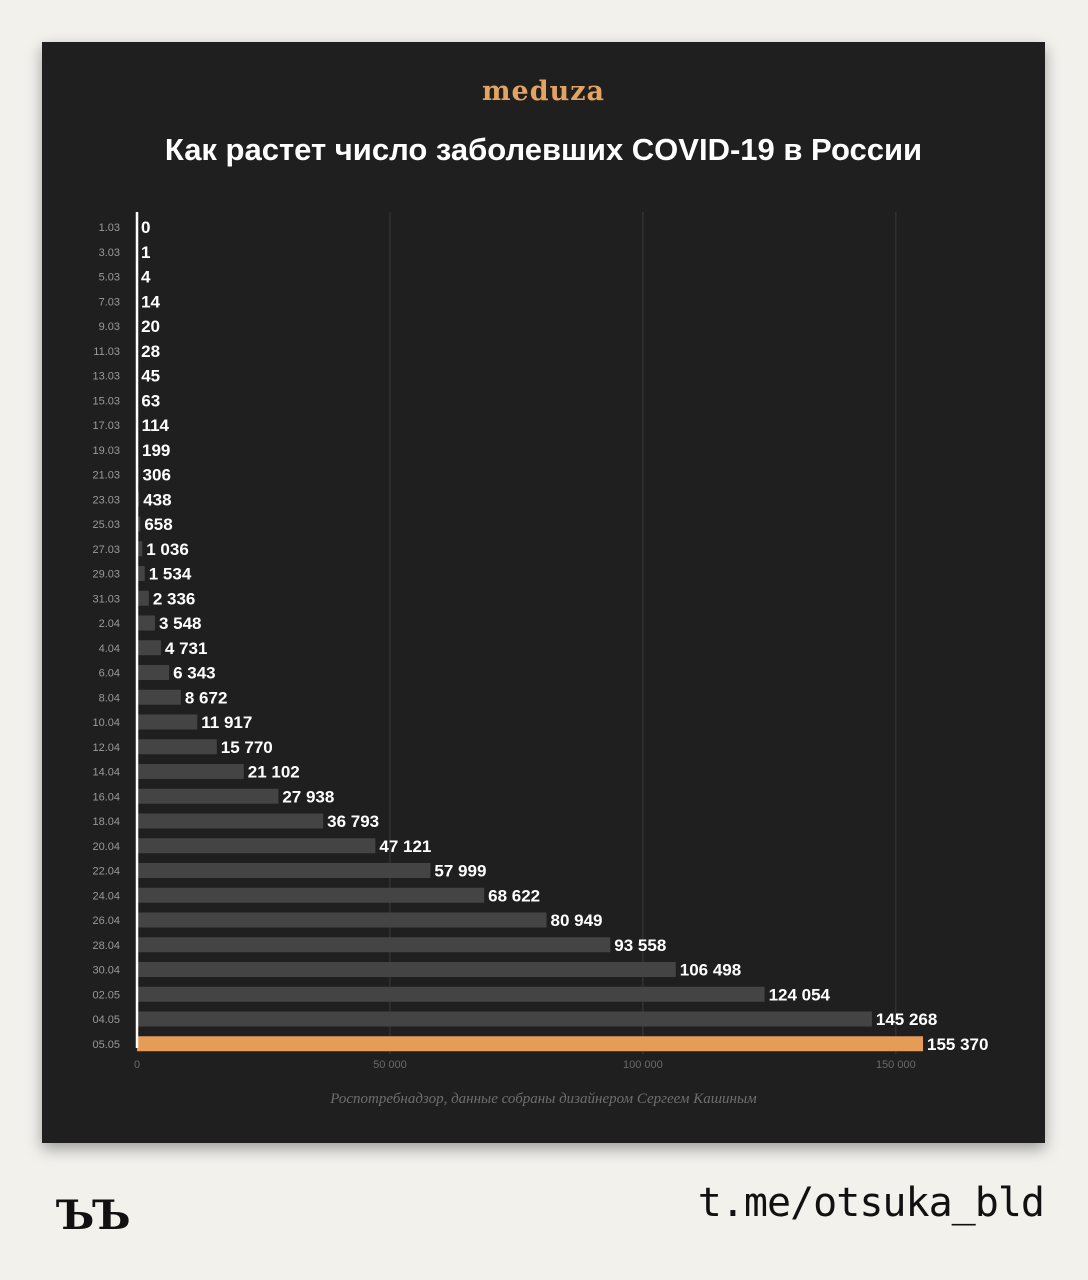 The image size is (1088, 1280). What do you see at coordinates (150, 351) in the screenshot?
I see `value-label: 28` at bounding box center [150, 351].